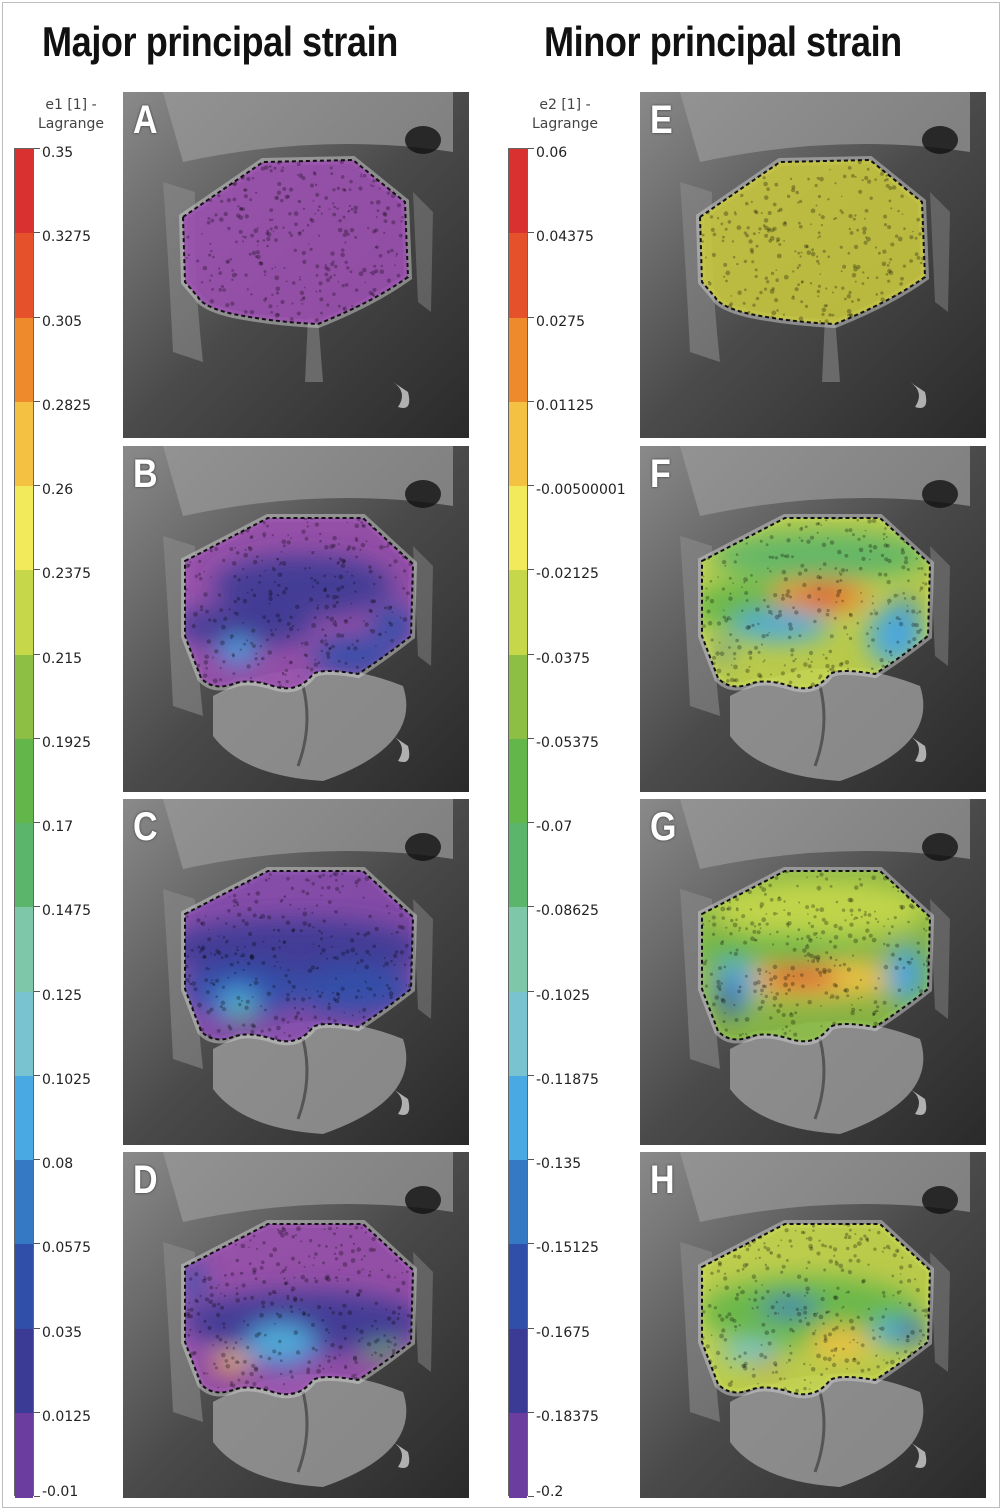  I want to click on panel-a-label: A, so click(145, 120).